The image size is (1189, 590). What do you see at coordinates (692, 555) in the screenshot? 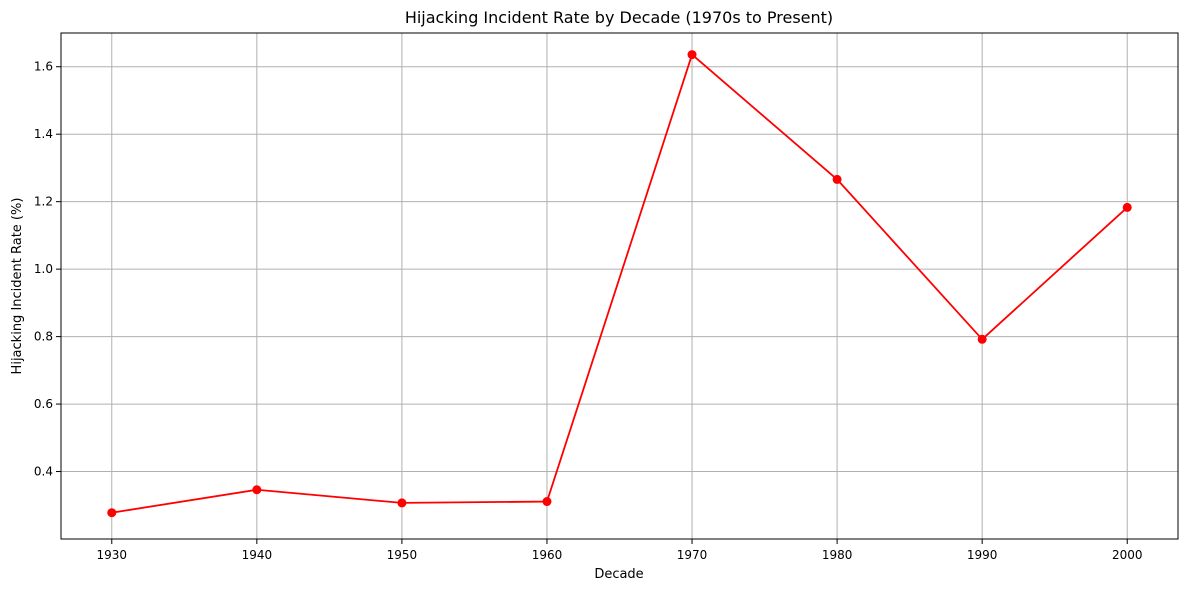
I see `x-tick-label: 1970` at bounding box center [692, 555].